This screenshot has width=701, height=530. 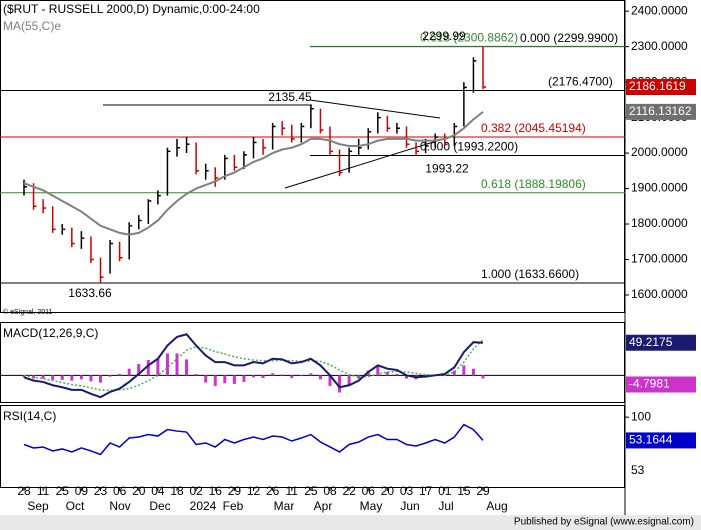 I want to click on x-tick-label: 04, so click(x=158, y=491).